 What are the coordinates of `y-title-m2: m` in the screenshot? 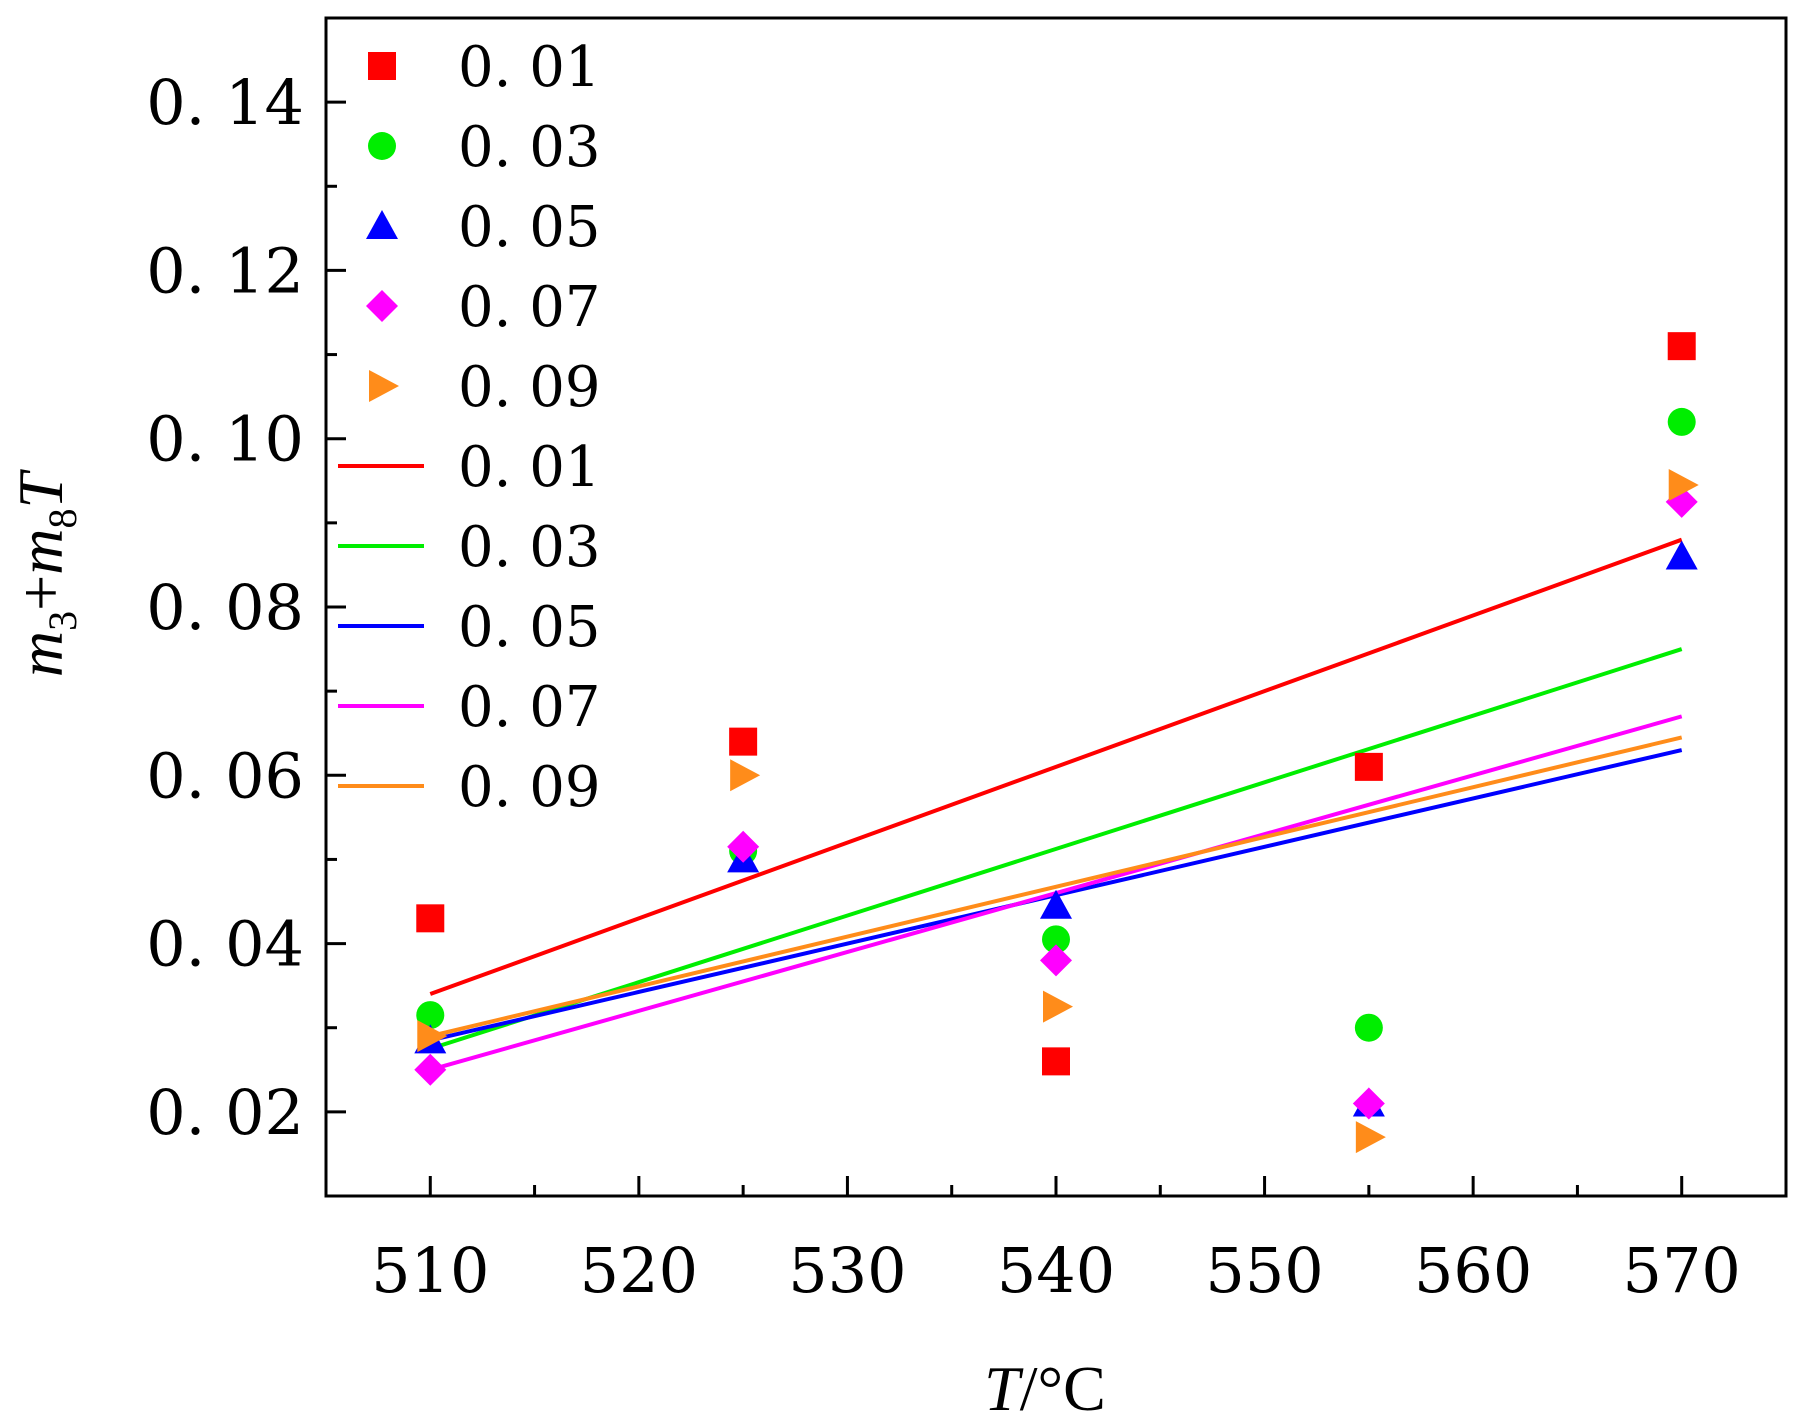 It's located at (40, 552).